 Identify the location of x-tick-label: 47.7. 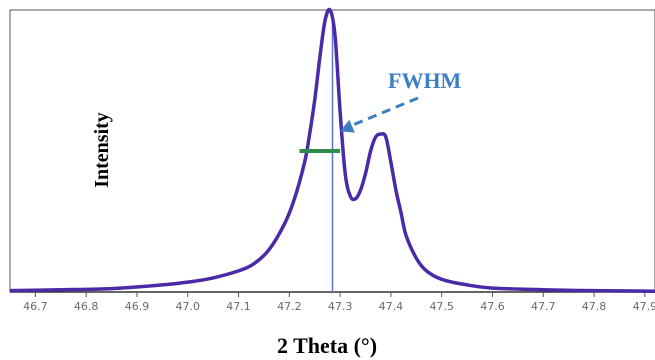
(543, 306).